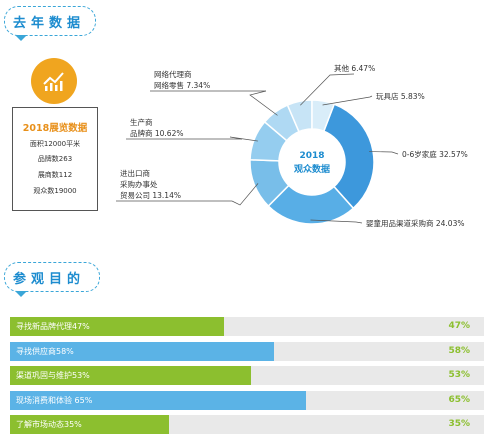 Image resolution: width=490 pixels, height=441 pixels. I want to click on info-visitors: 观众数19000, so click(55, 191).